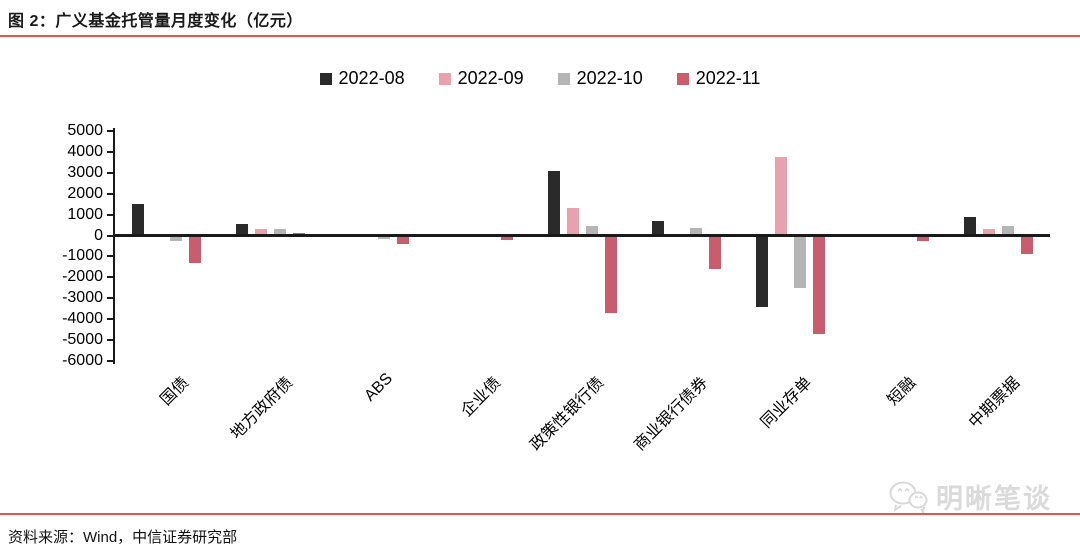 This screenshot has height=553, width=1080. I want to click on footer-rule, so click(540, 514).